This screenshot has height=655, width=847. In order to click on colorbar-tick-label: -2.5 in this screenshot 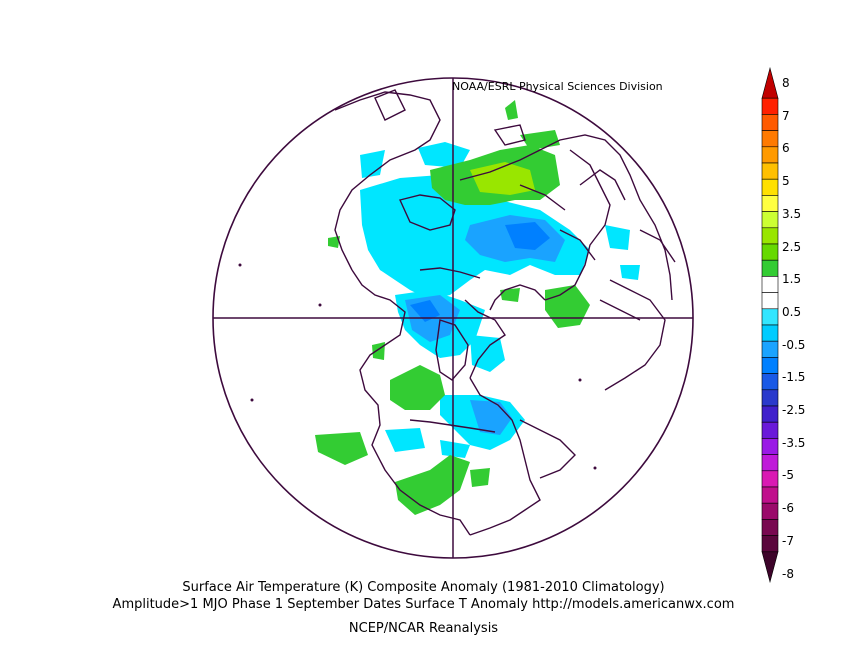, I will do `click(794, 410)`.